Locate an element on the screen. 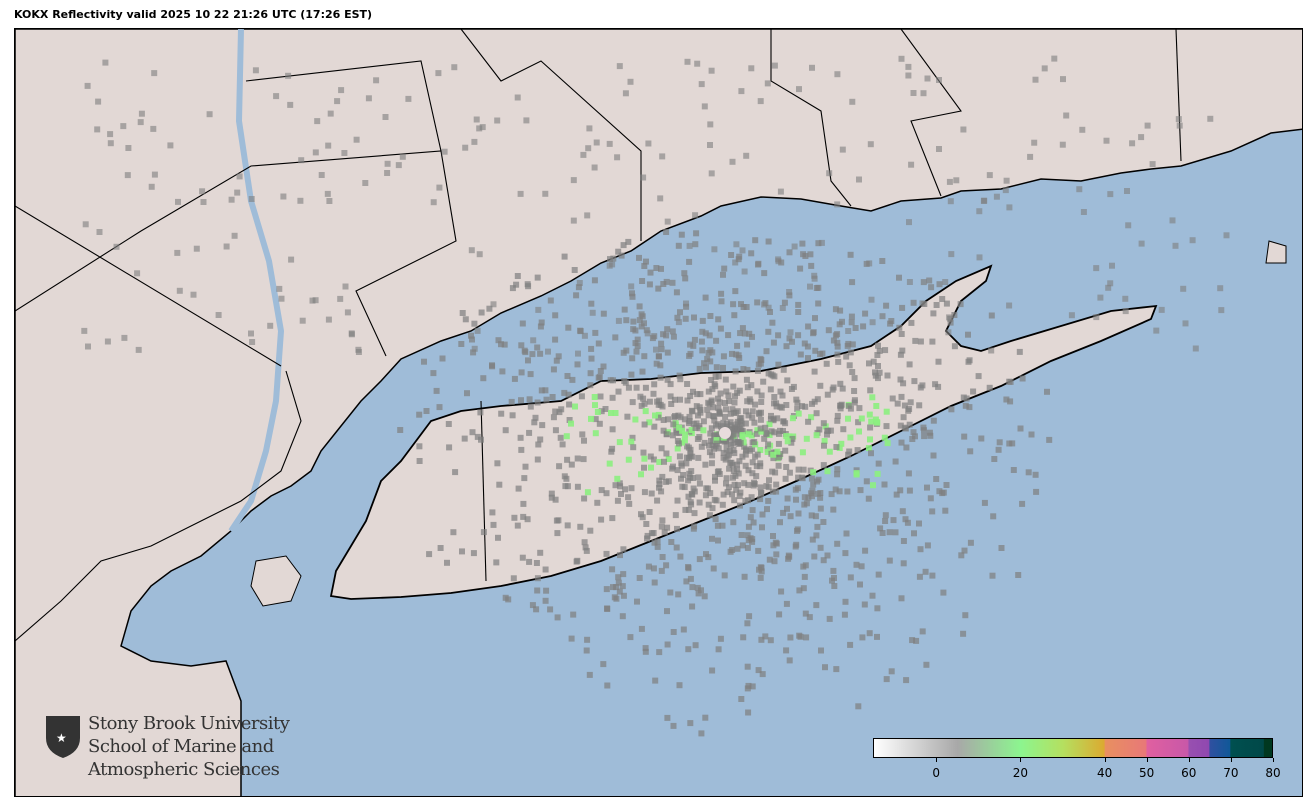  colorbar-tick is located at coordinates (937, 760).